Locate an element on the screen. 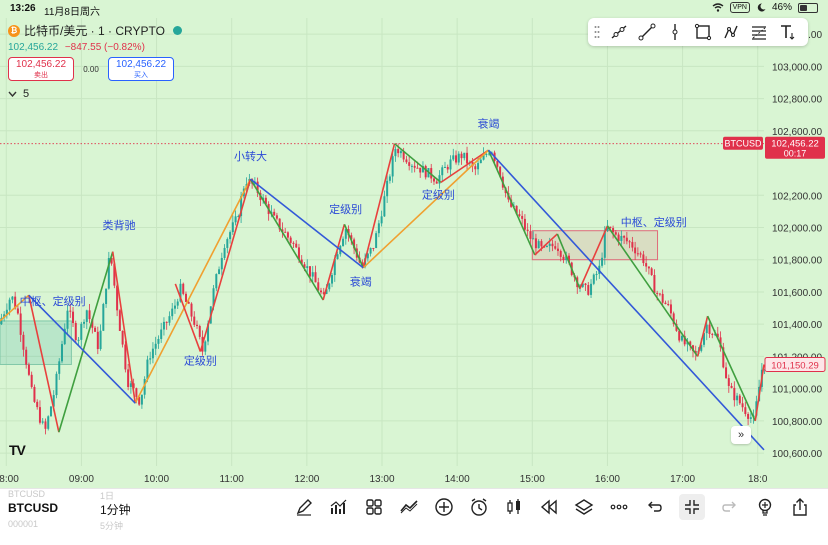 This screenshot has height=545, width=828. path-tool-icon is located at coordinates (731, 32).